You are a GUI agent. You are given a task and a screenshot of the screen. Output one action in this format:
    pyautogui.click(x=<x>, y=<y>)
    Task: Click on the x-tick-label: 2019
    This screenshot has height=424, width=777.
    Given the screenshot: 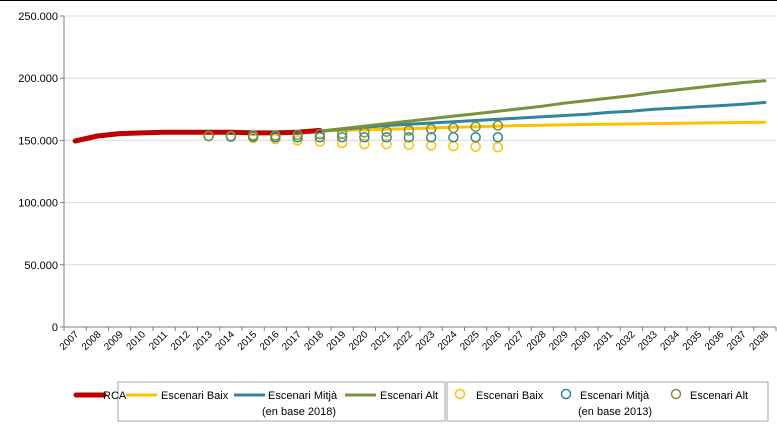 What is the action you would take?
    pyautogui.click(x=337, y=341)
    